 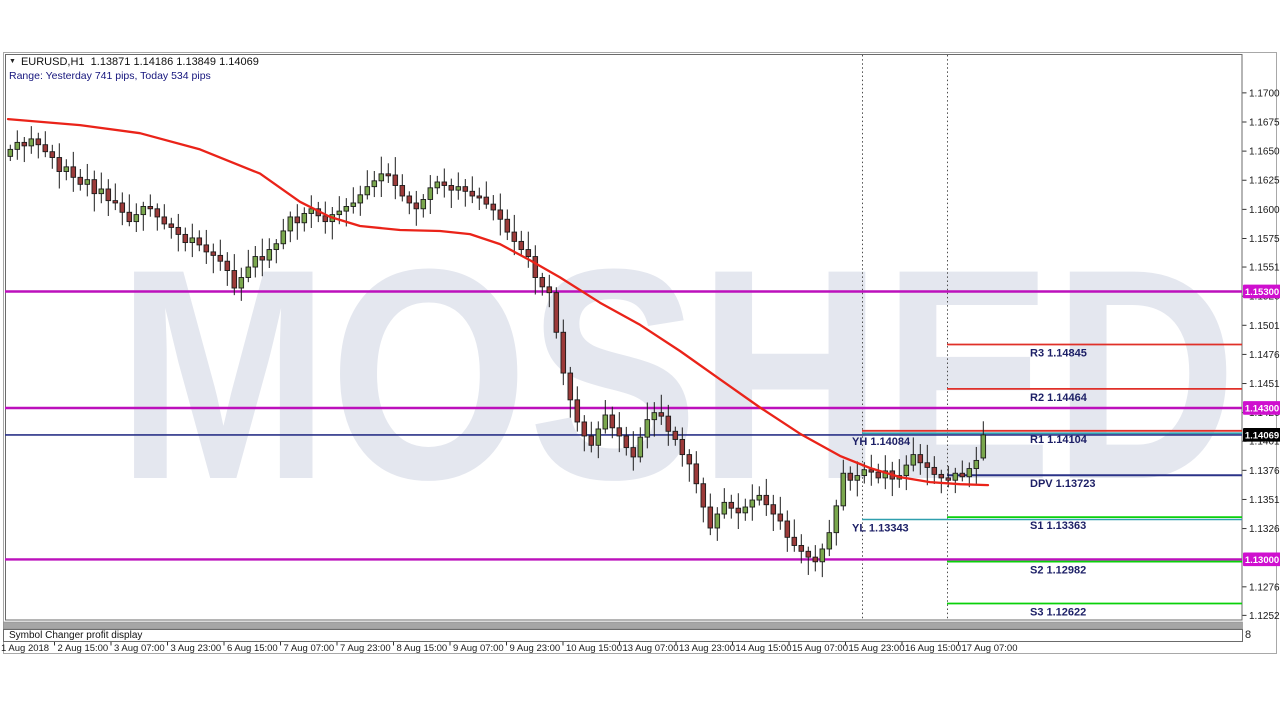 I want to click on symbol-dropdown-icon: ▼, so click(x=12, y=61).